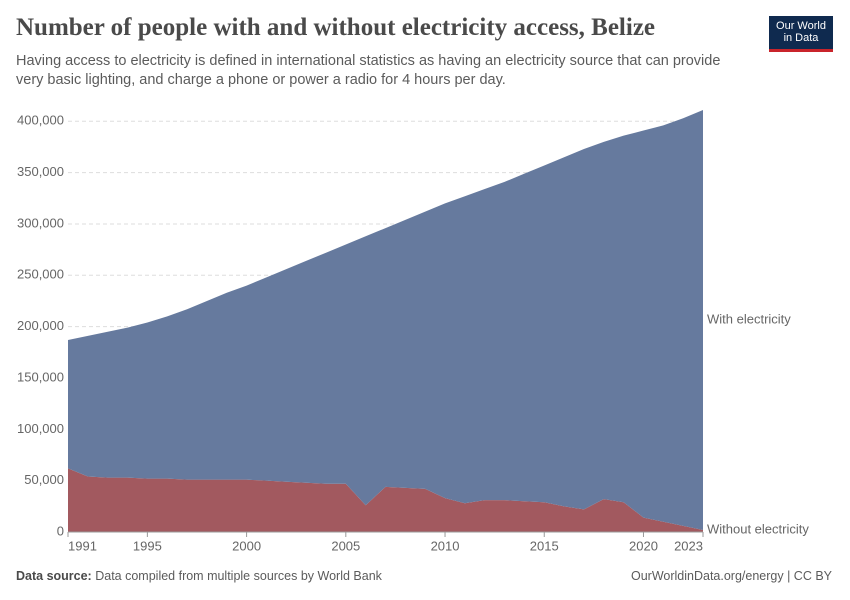  What do you see at coordinates (40, 222) in the screenshot?
I see `y-tick-label: 300,000` at bounding box center [40, 222].